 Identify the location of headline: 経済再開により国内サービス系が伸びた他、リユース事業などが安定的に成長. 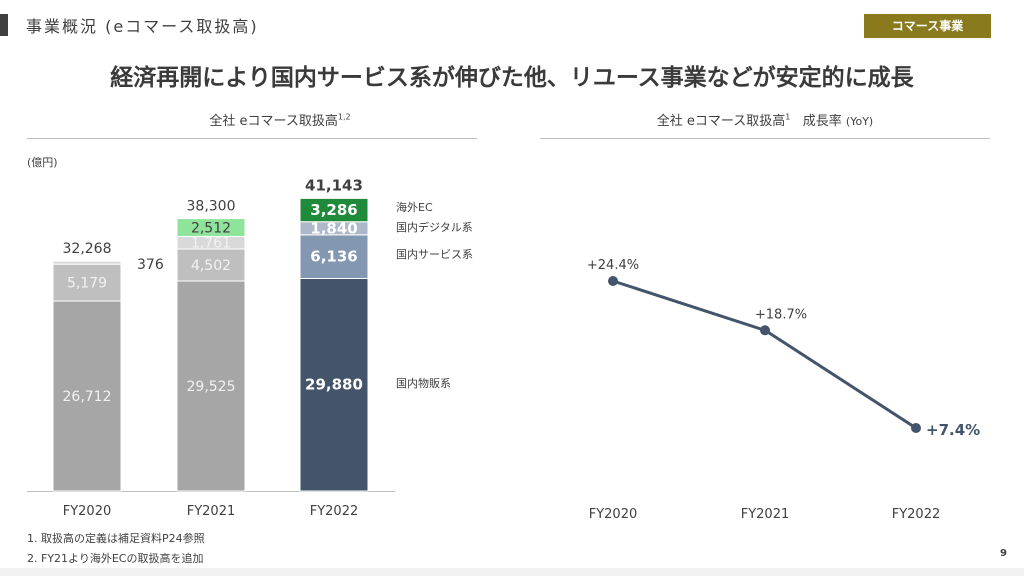
(512, 78).